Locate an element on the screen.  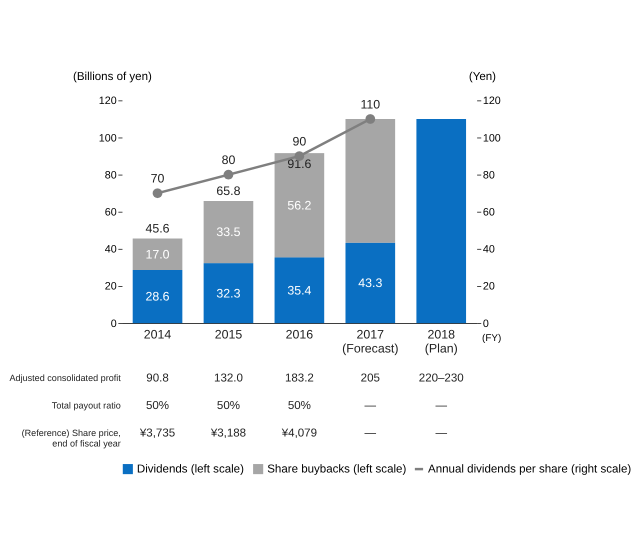
y2-tick-label: 60 is located at coordinates (488, 212).